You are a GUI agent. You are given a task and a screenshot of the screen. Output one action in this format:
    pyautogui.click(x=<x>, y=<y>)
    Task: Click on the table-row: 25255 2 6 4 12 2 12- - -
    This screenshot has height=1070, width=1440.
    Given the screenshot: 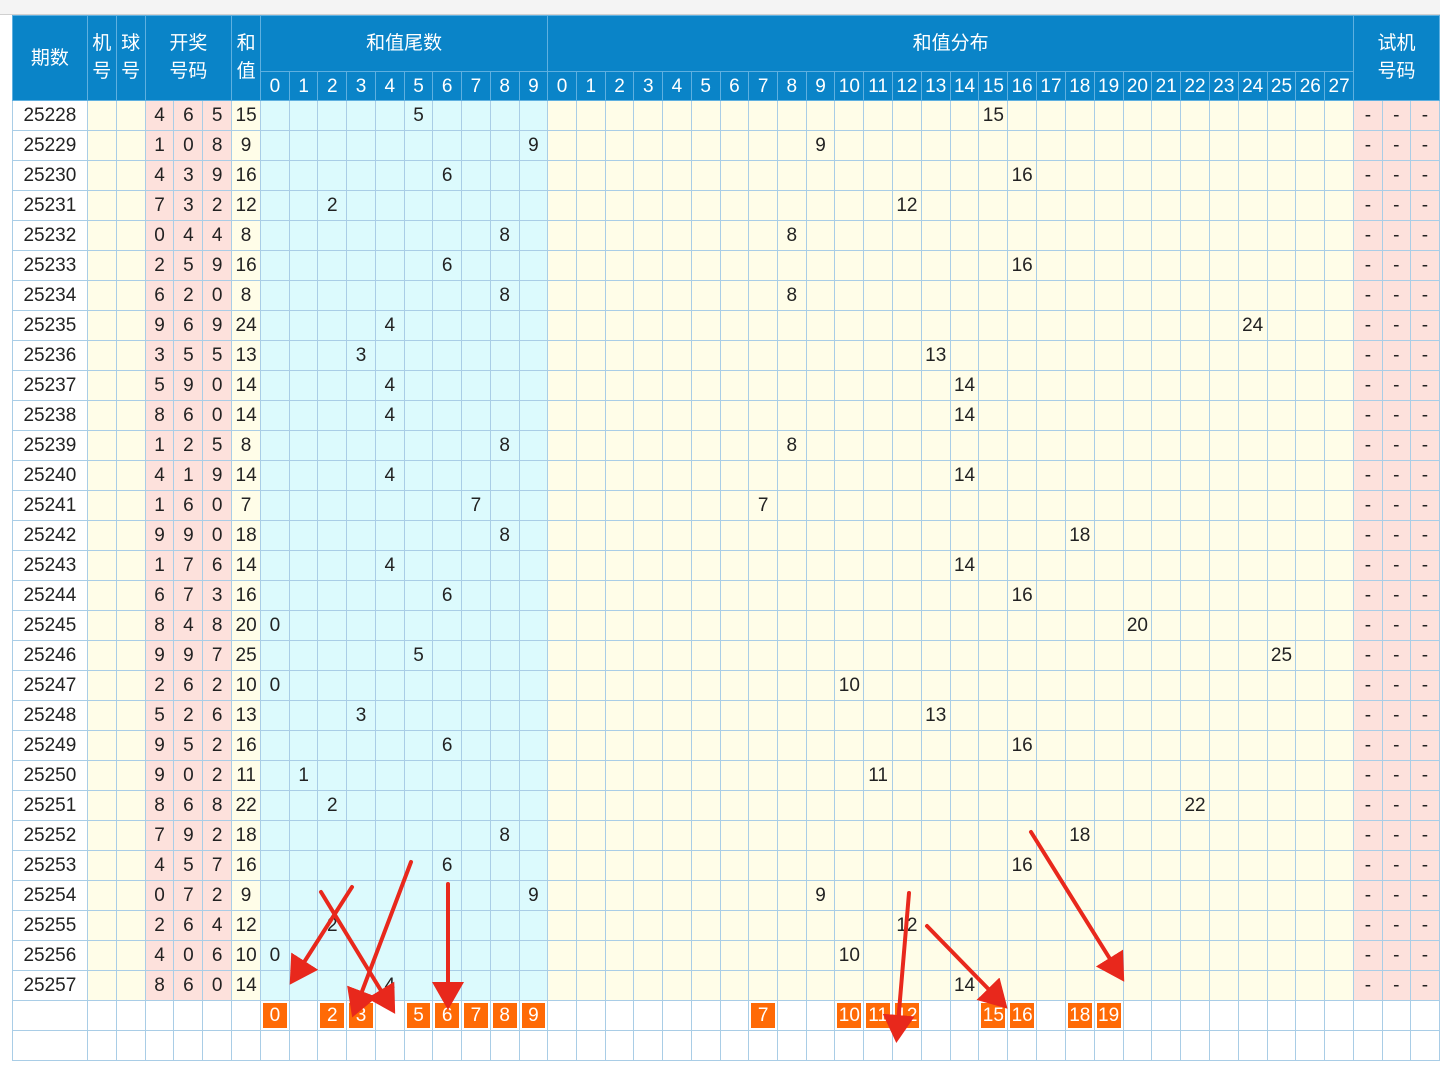 What is the action you would take?
    pyautogui.click(x=726, y=925)
    